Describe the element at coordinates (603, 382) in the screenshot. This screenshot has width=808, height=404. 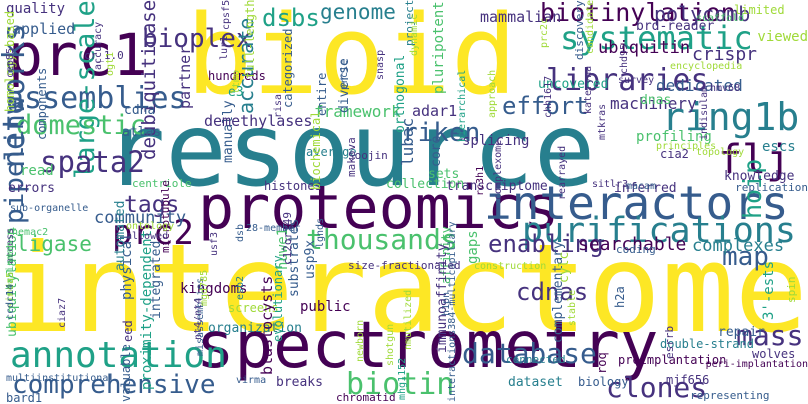
I see `word: biology` at that location.